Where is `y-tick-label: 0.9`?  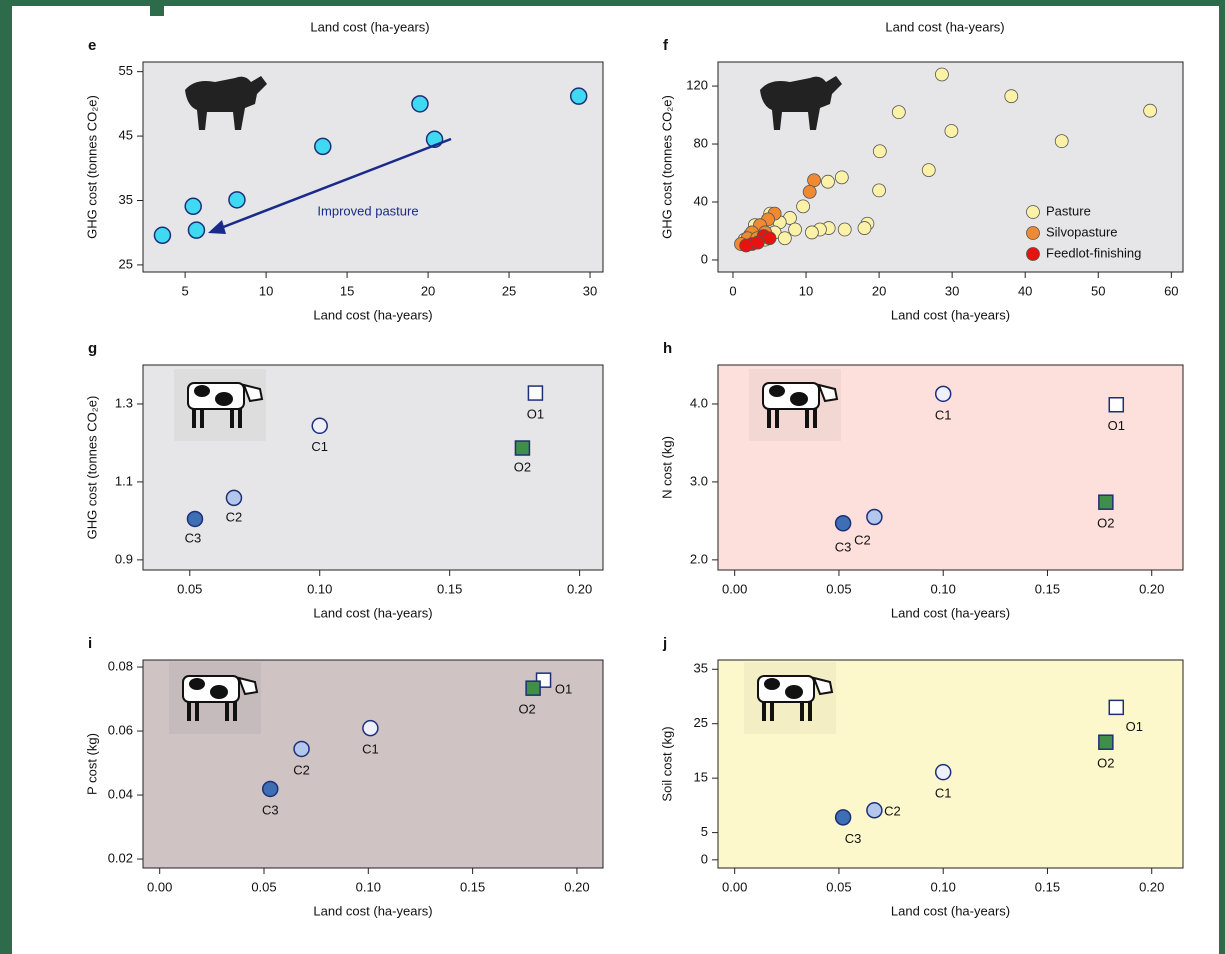
y-tick-label: 0.9 is located at coordinates (124, 558).